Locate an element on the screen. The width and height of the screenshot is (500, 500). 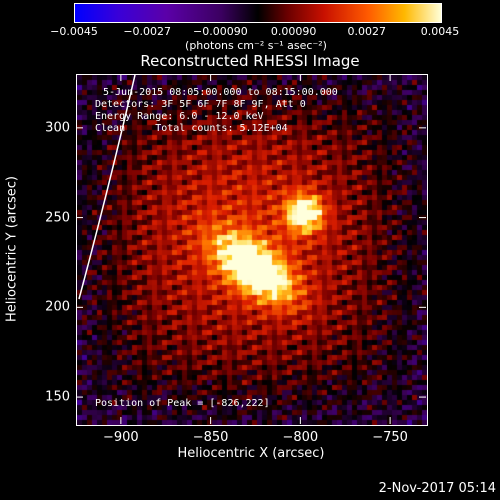
x-axis-label: Heliocentric X (arcsec) is located at coordinates (251, 453).